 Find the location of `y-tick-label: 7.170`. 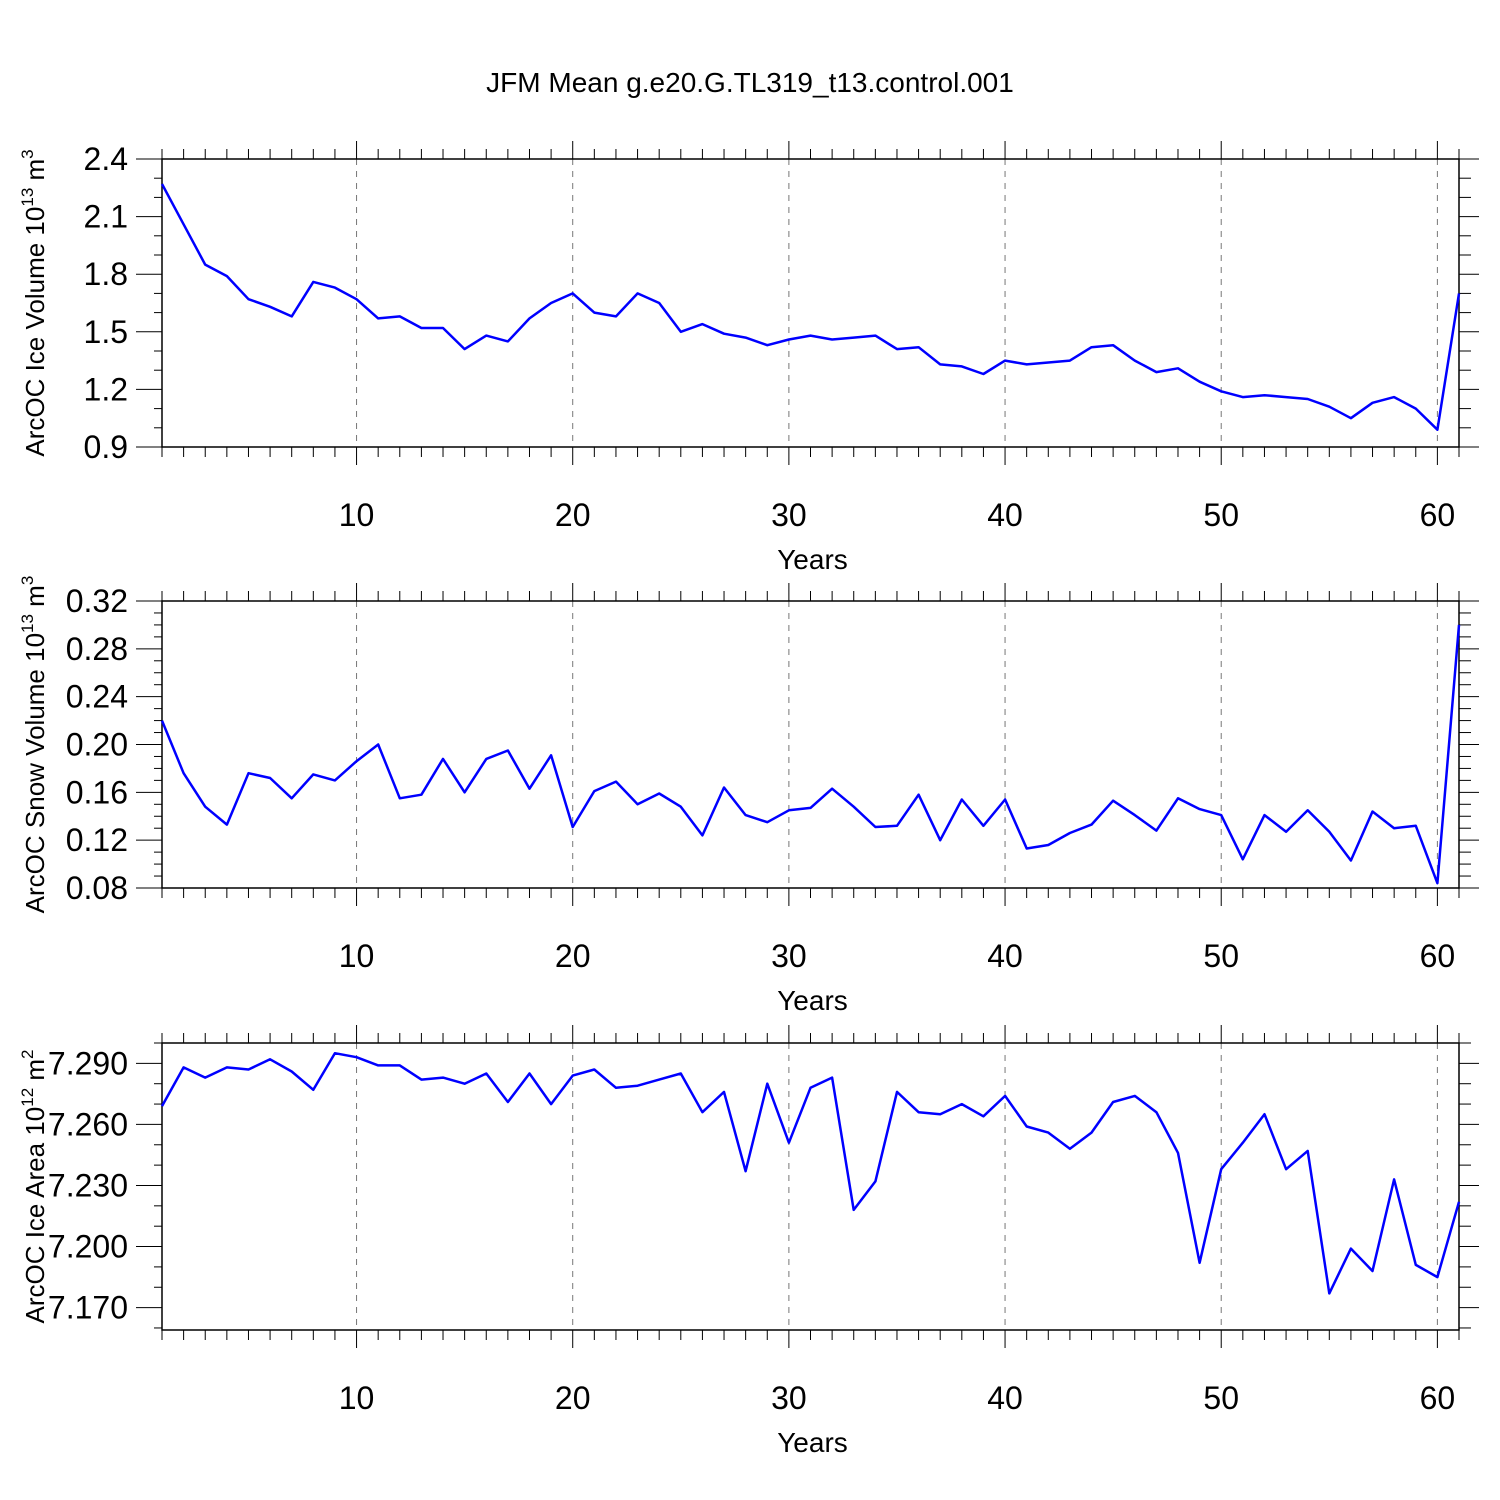

y-tick-label: 7.170 is located at coordinates (88, 1308).